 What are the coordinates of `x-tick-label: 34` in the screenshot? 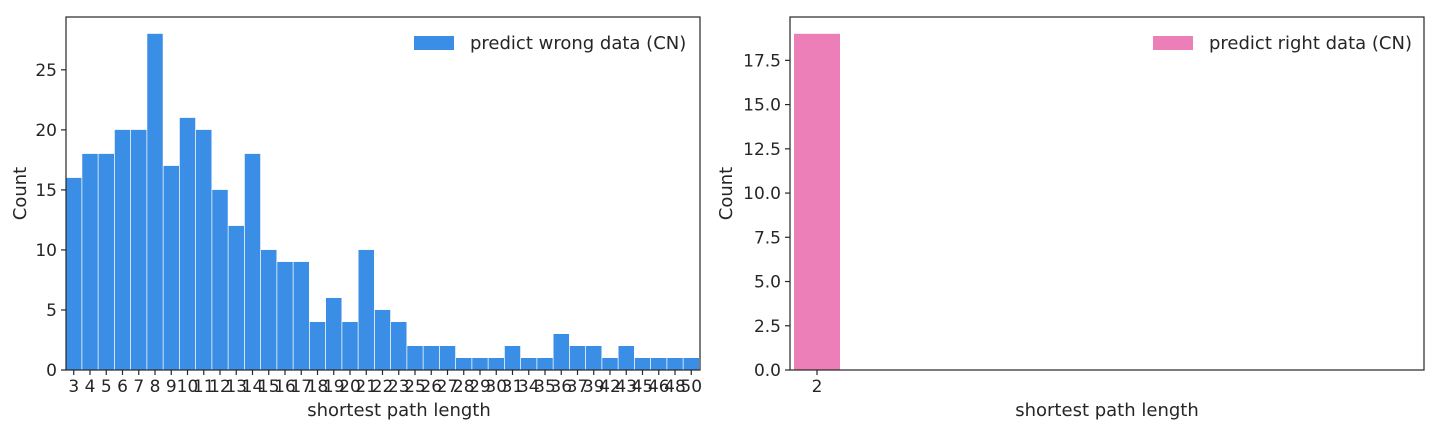 It's located at (529, 387).